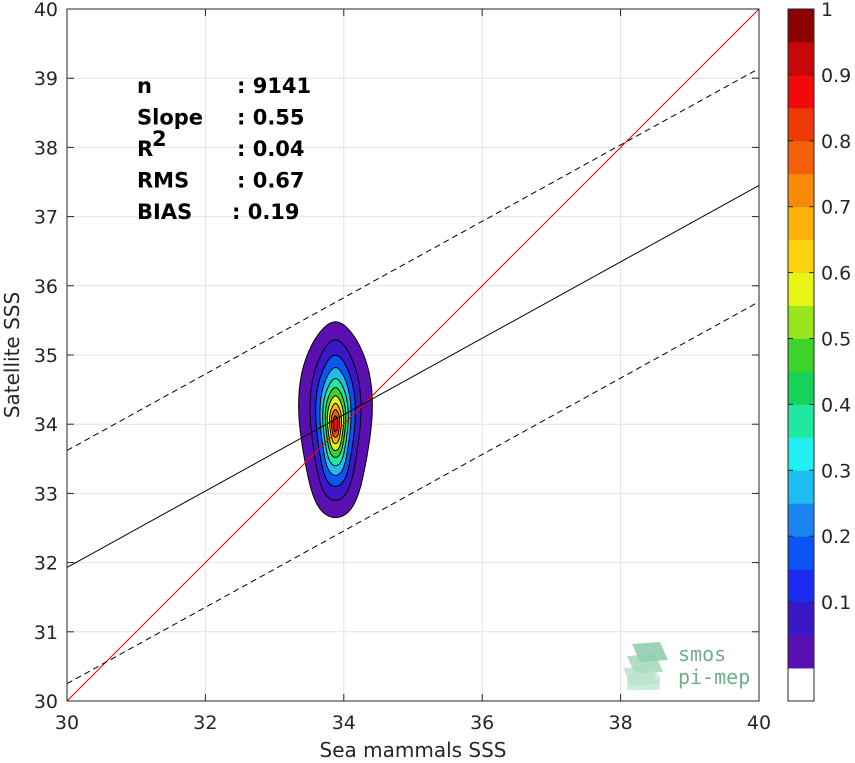  What do you see at coordinates (46, 10) in the screenshot?
I see `y-tick-label: 40` at bounding box center [46, 10].